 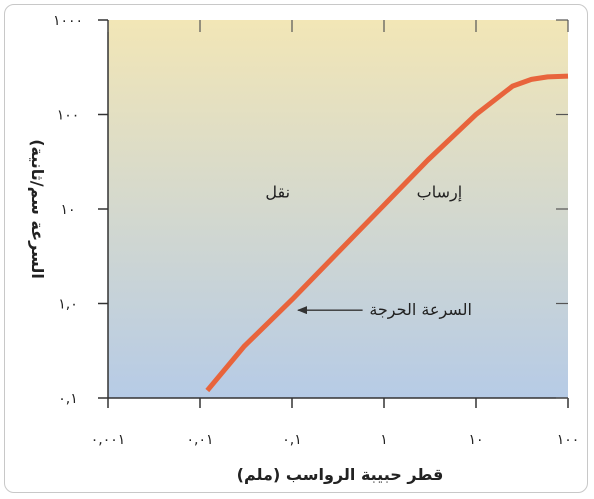 I want to click on x-tick-label: ١, so click(x=384, y=440).